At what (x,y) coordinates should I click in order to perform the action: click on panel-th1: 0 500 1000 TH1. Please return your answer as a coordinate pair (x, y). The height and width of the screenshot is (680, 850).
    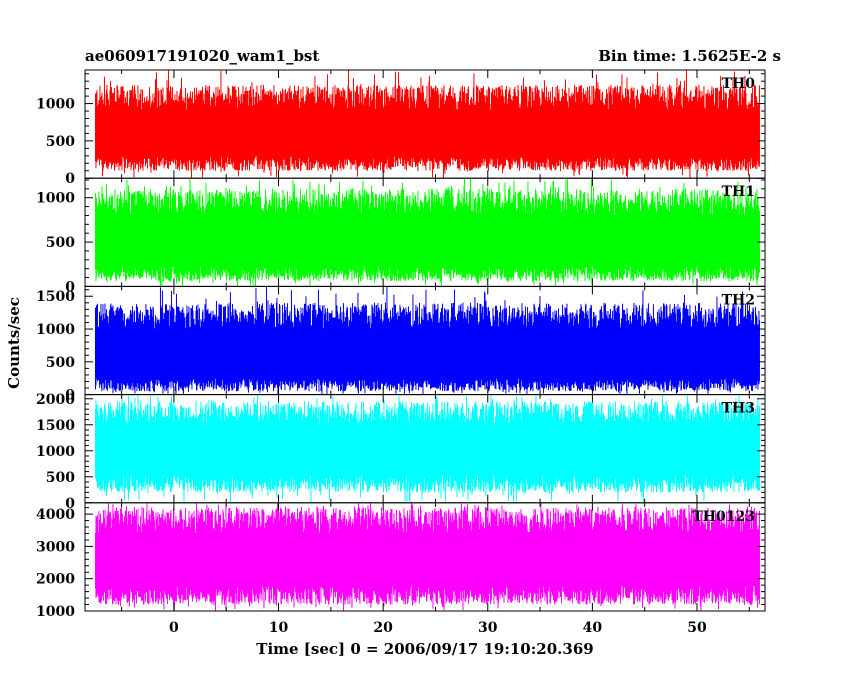
    Looking at the image, I should click on (401, 236).